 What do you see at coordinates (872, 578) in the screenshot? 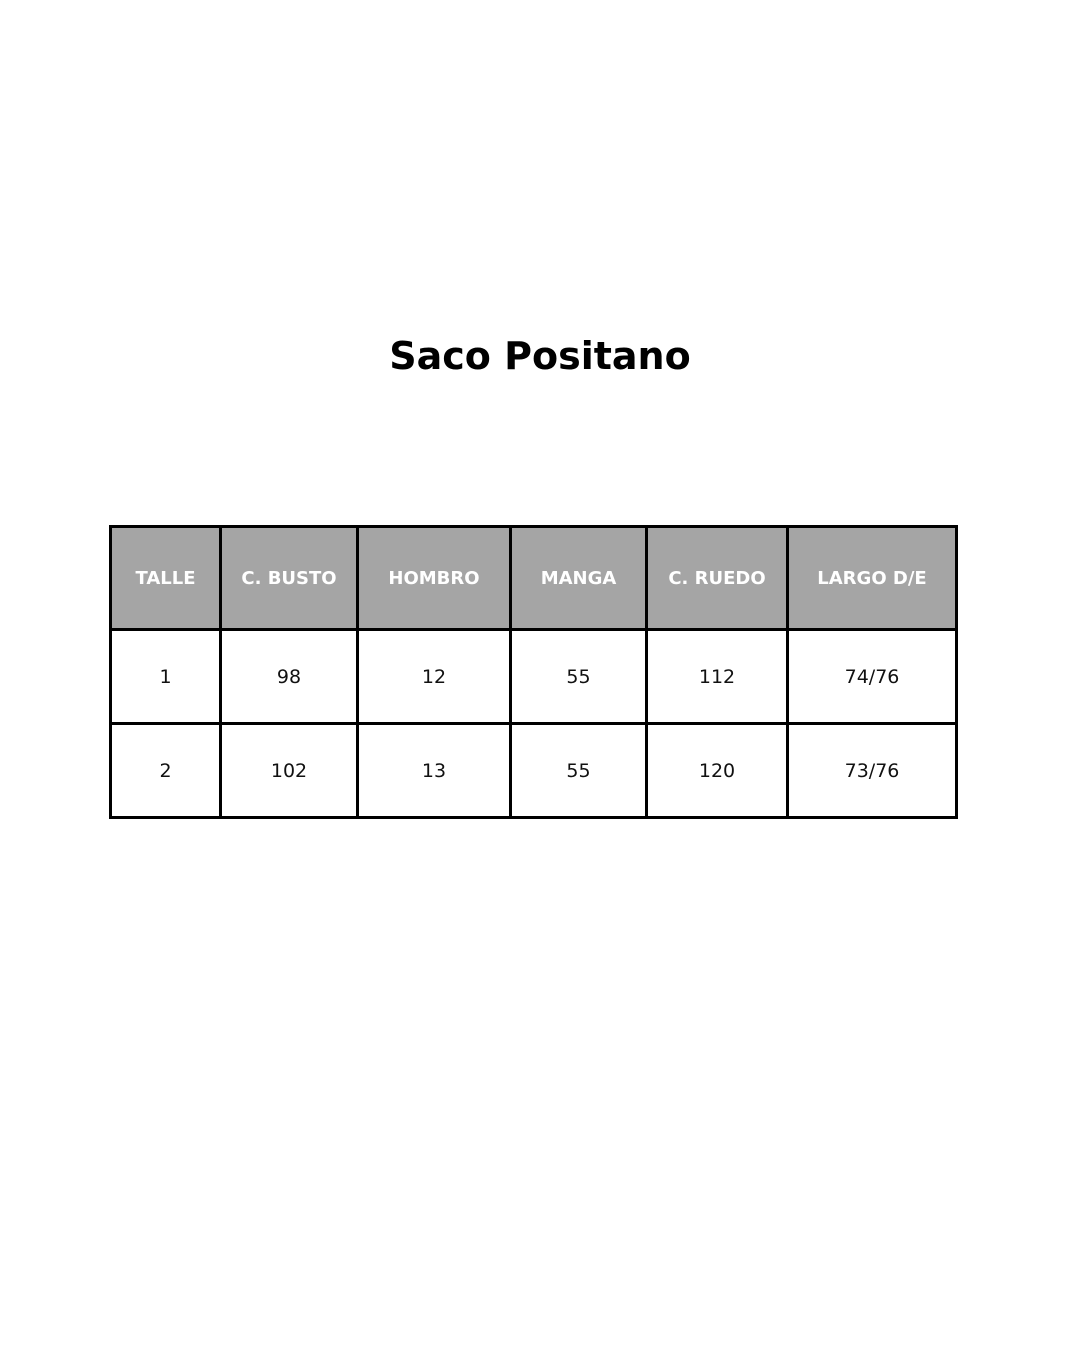
I see `header-largo: LARGO D/E` at bounding box center [872, 578].